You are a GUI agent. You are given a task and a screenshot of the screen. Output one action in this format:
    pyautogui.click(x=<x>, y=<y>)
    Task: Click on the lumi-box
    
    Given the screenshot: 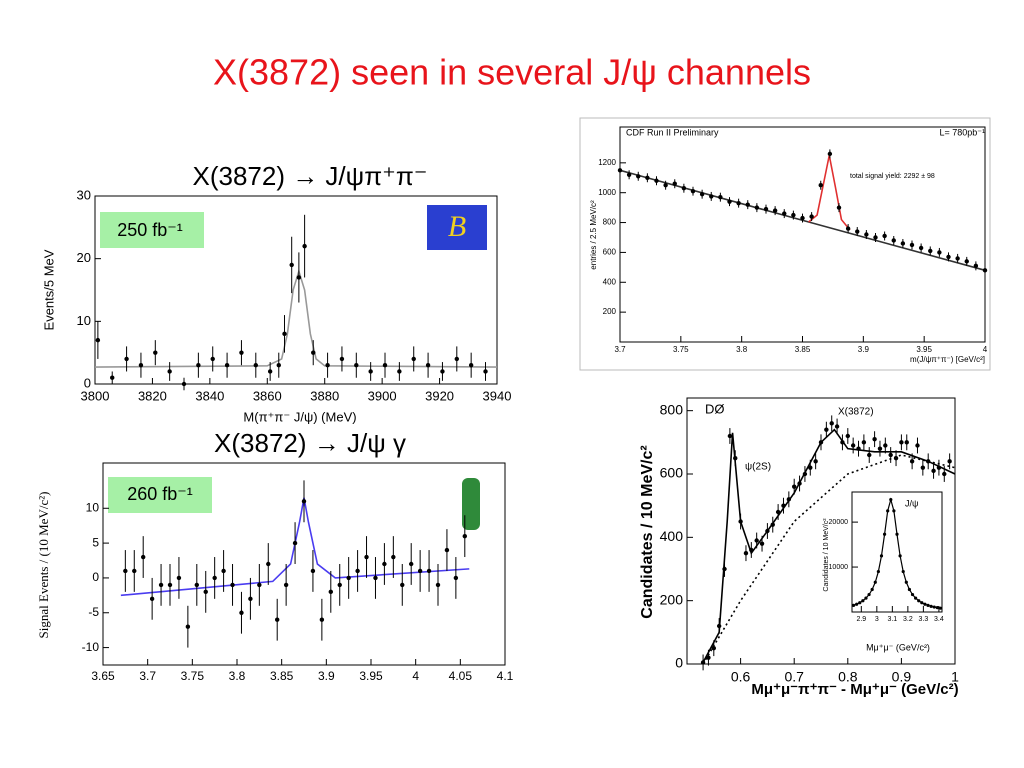 What is the action you would take?
    pyautogui.click(x=160, y=495)
    